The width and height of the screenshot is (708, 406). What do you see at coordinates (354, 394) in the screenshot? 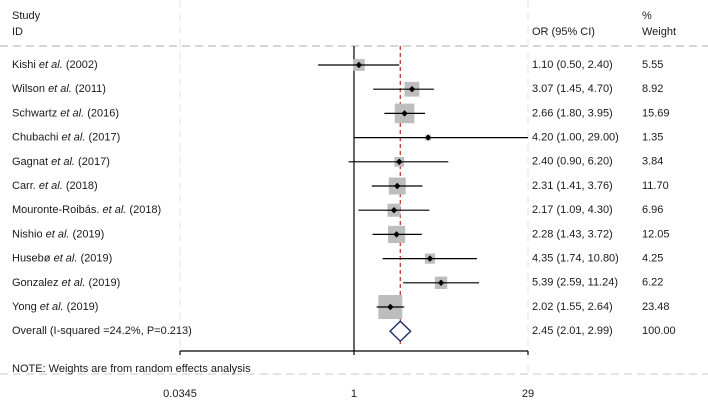
I see `x-tick-label: 1` at bounding box center [354, 394].